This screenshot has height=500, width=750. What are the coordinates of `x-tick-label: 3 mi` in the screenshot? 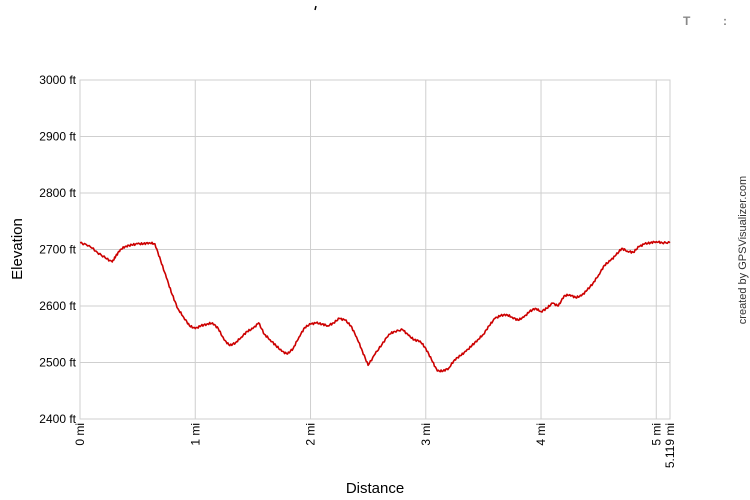 It's located at (426, 434).